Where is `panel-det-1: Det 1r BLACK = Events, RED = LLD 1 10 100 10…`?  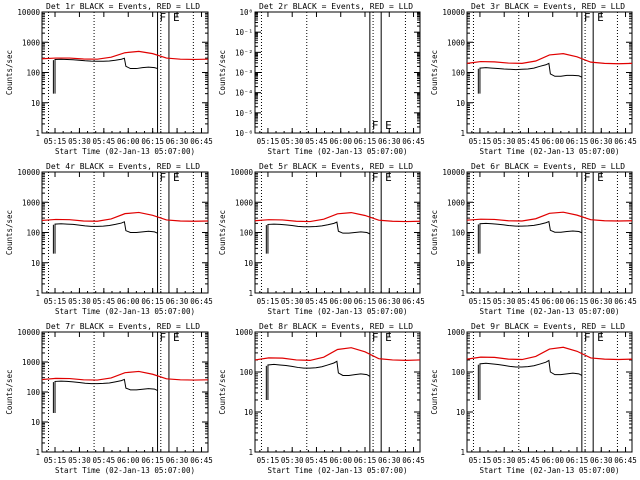
panel-det-1: Det 1r BLACK = Events, RED = LLD 1 10 100 10… is located at coordinates (109, 79).